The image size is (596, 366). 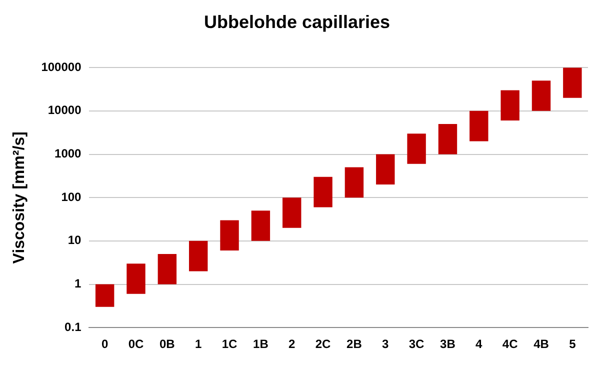 What do you see at coordinates (479, 344) in the screenshot?
I see `x-tick-label: 4` at bounding box center [479, 344].